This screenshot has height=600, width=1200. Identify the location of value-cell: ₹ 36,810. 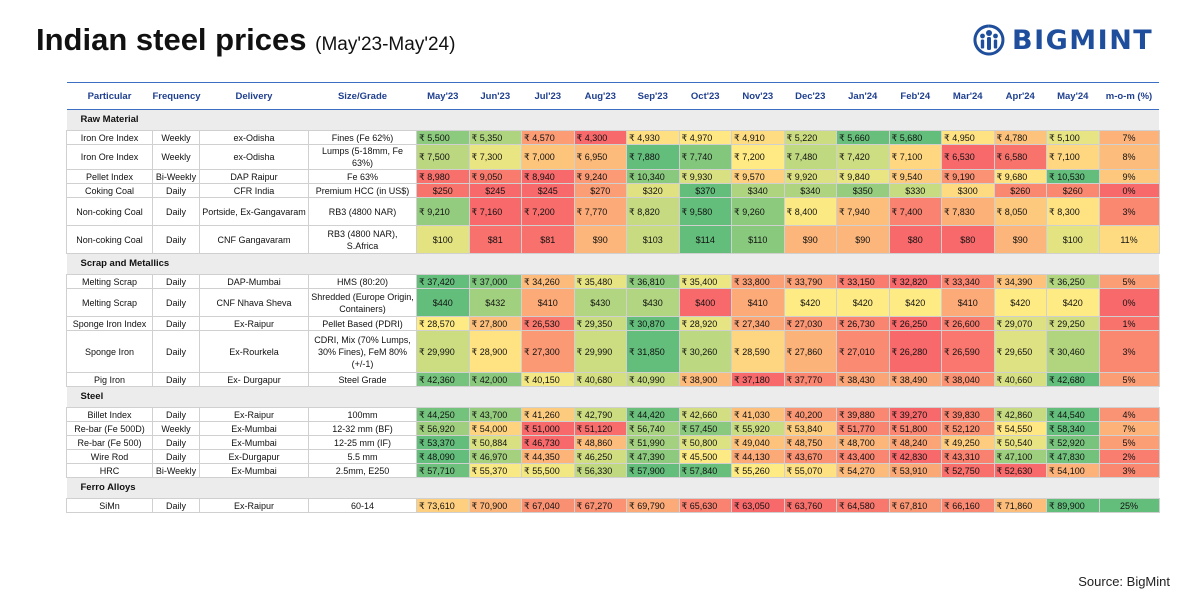
(653, 281).